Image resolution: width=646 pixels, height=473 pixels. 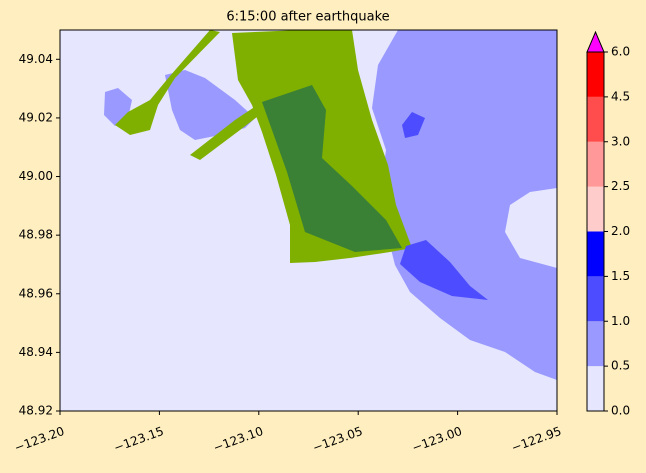 I want to click on y-tick-label: 48.96, so click(x=36, y=293).